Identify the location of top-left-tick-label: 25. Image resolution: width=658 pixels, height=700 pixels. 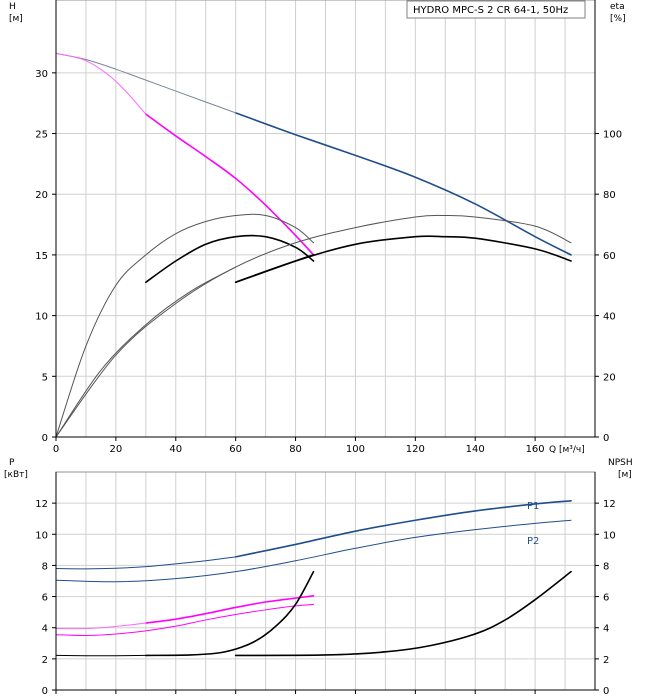
(41, 135).